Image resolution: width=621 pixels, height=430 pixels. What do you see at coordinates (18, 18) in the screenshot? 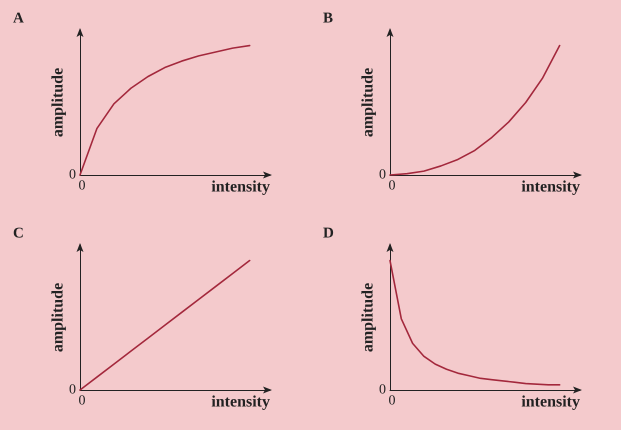
I see `chart-title: A` at bounding box center [18, 18].